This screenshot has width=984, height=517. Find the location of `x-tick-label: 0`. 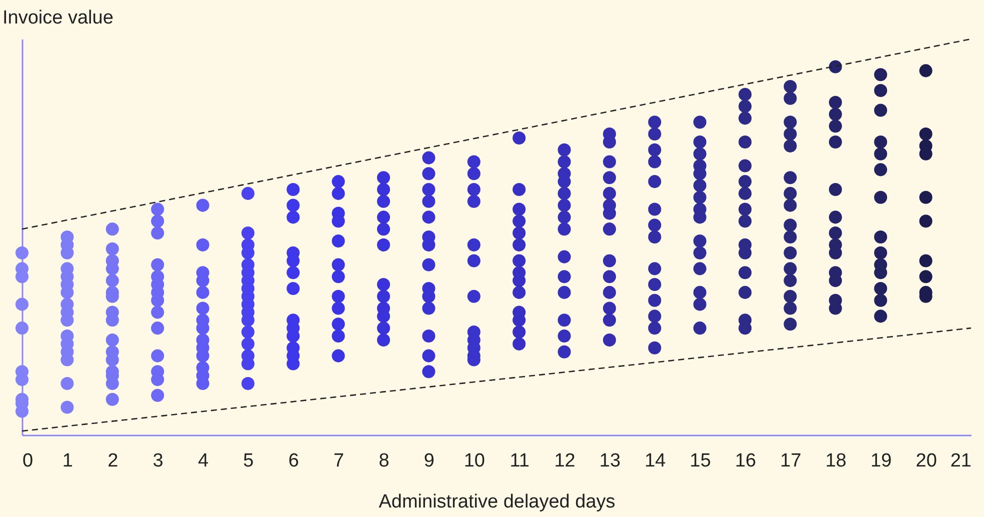

x-tick-label: 0 is located at coordinates (28, 461).